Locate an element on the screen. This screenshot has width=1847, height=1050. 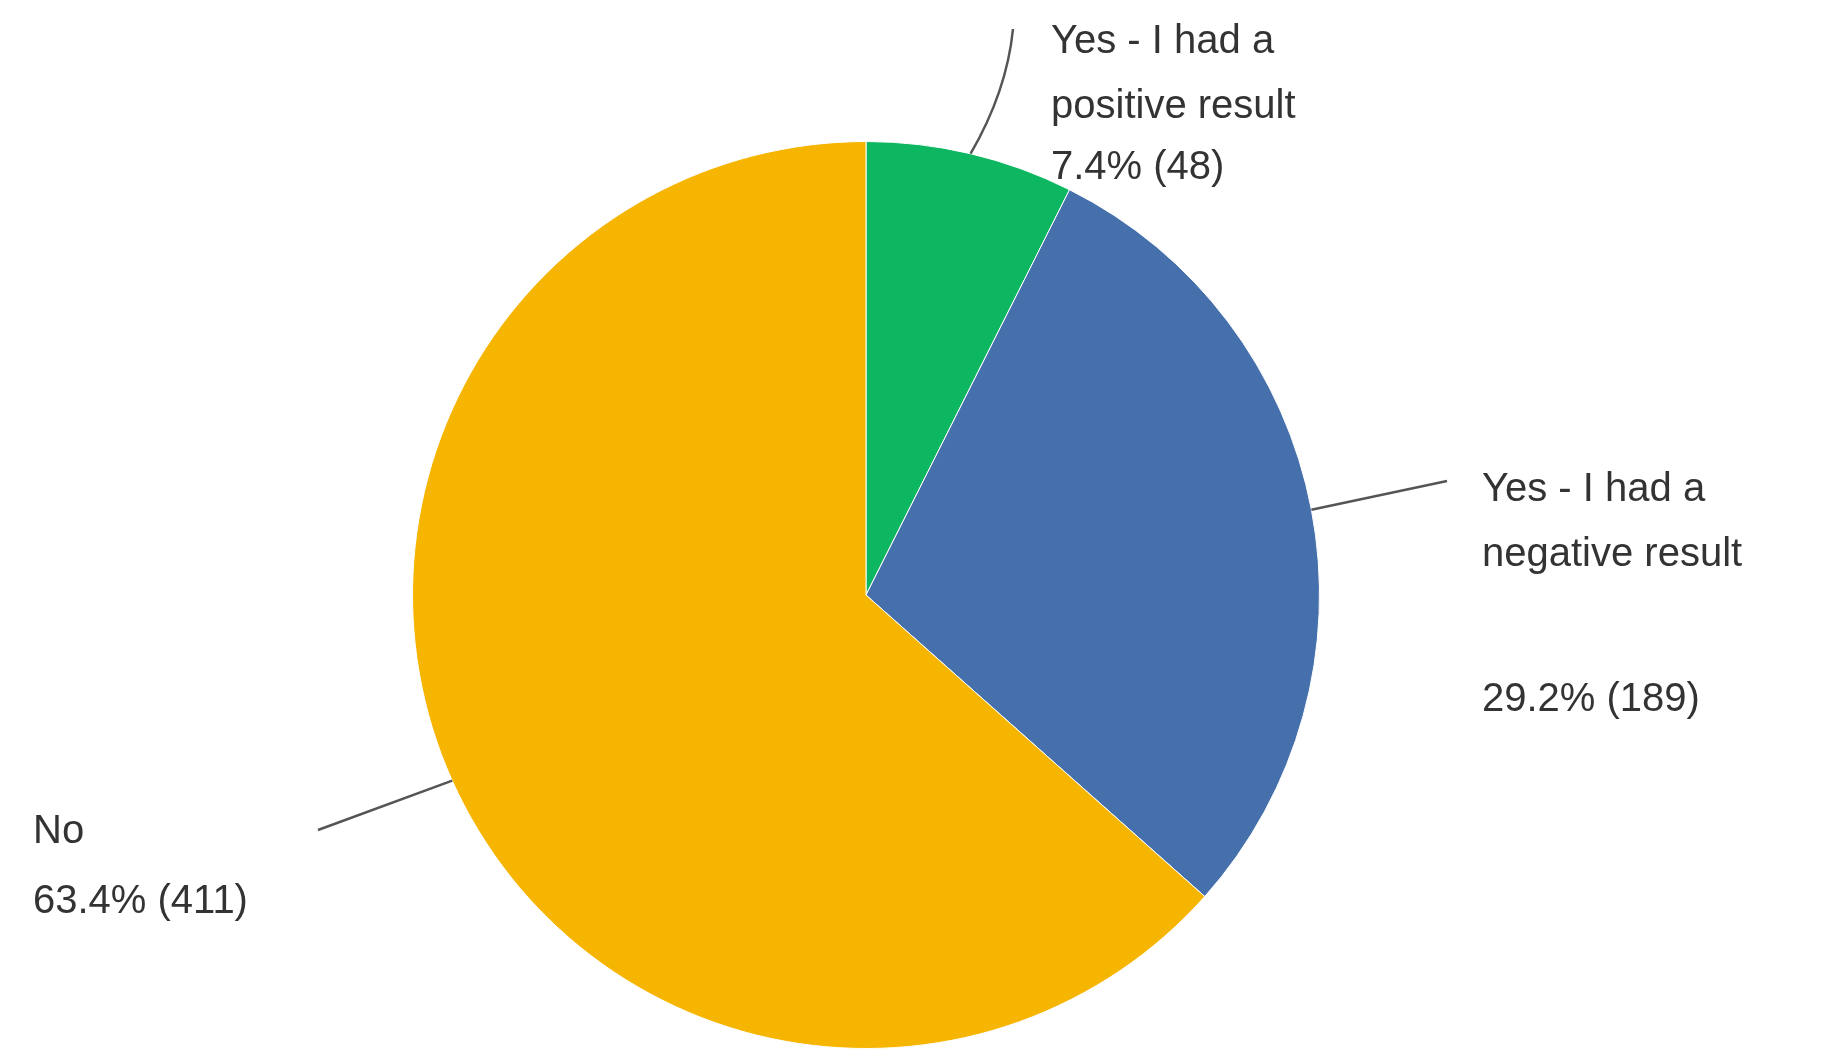
data-label: 29.2% (189) is located at coordinates (1591, 697).